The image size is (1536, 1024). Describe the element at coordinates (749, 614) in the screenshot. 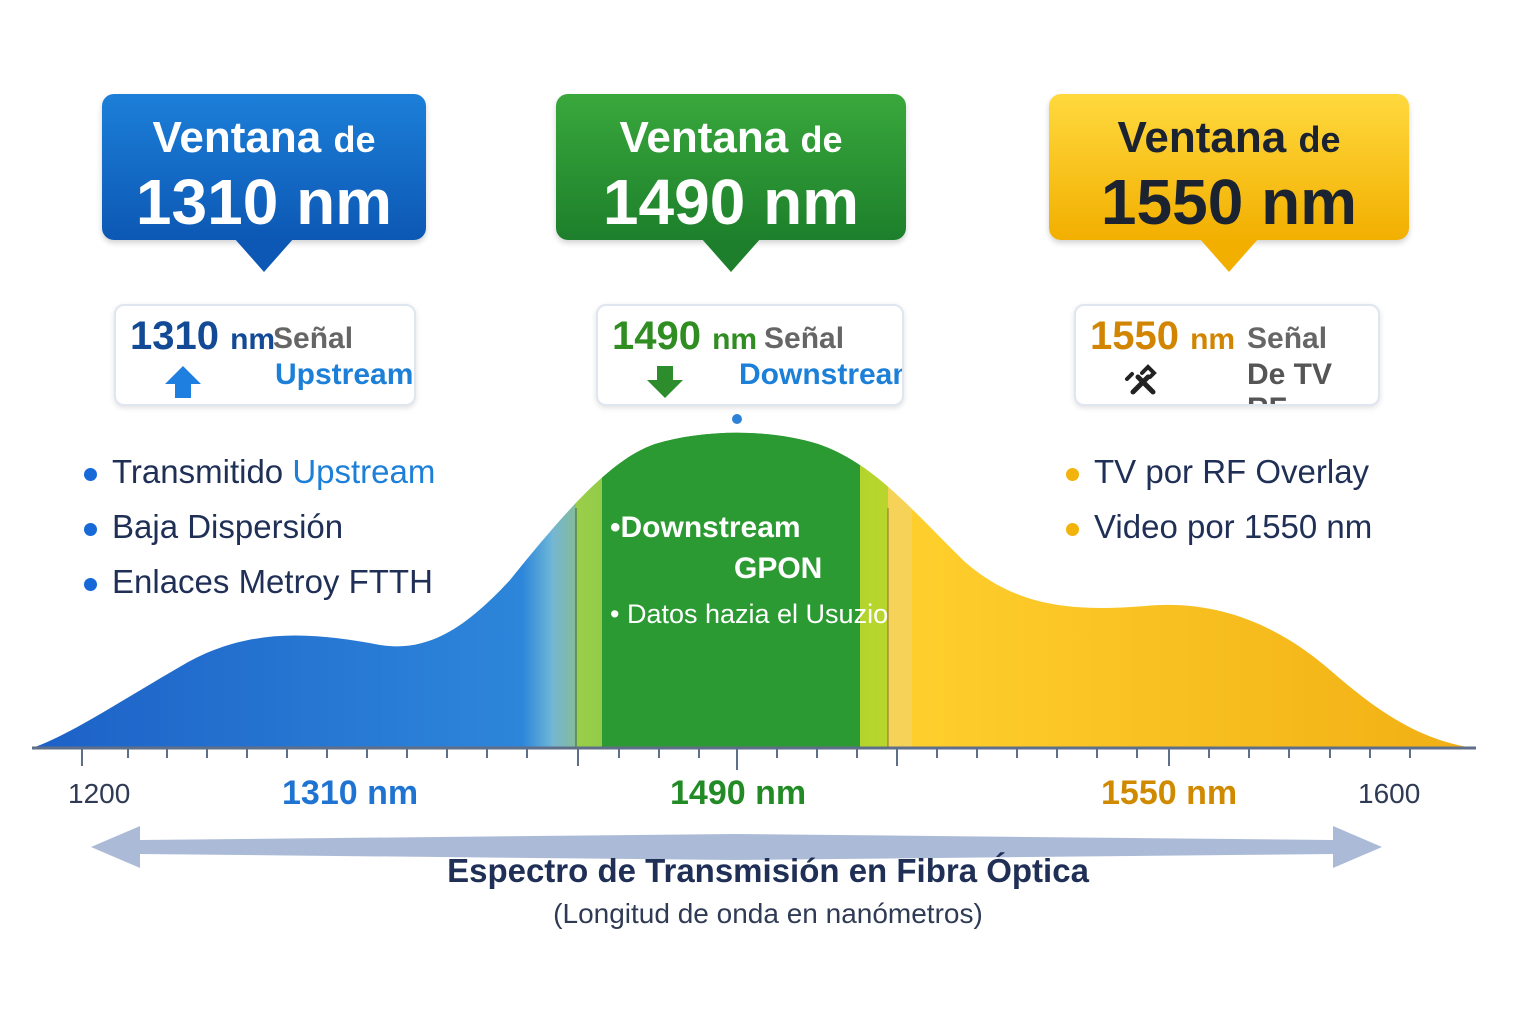

I see `center-note-line3: • Datos hazia el Usuzio` at that location.